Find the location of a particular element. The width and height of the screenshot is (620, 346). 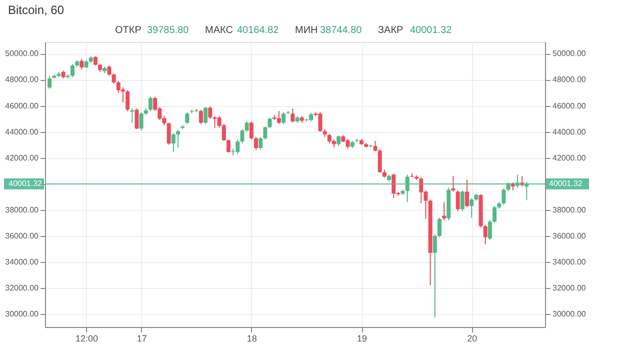

y2-tick-label: 50000.00 is located at coordinates (569, 53).